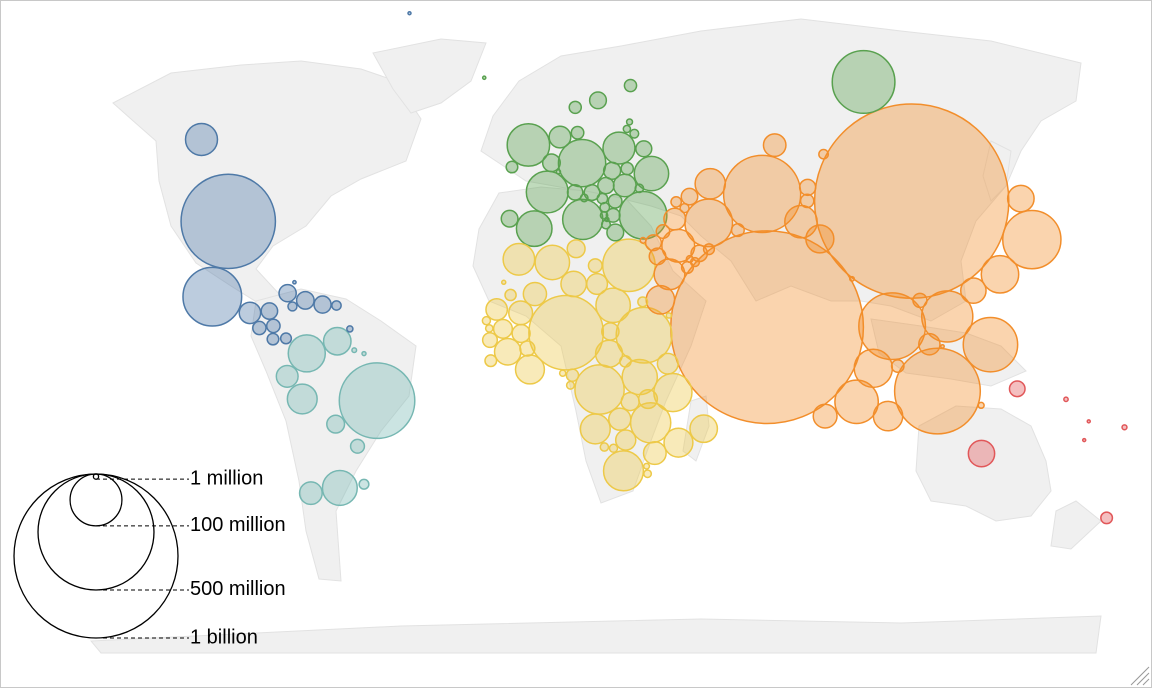 The width and height of the screenshot is (1152, 688). I want to click on legend-label: 1 billion, so click(224, 637).